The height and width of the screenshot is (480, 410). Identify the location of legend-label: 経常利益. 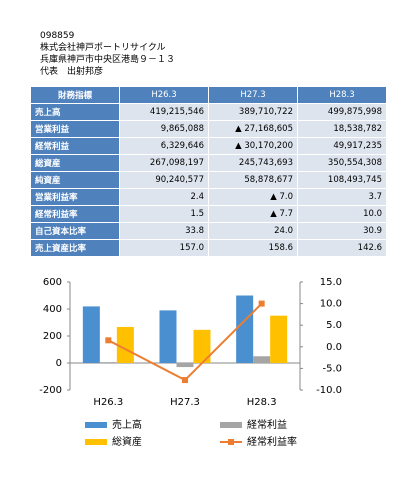
(267, 424).